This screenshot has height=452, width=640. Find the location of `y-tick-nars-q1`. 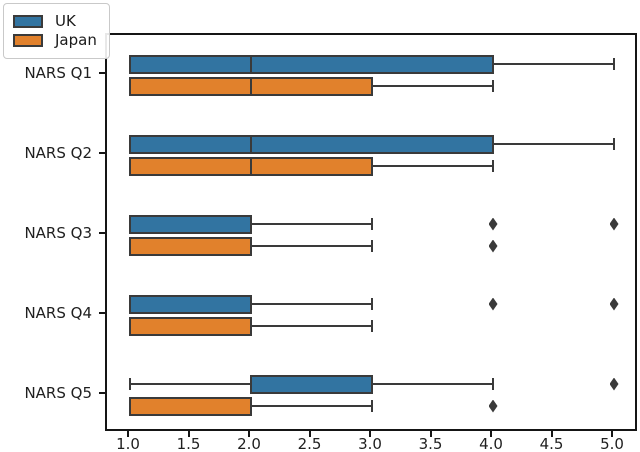

y-tick-nars-q1 is located at coordinates (102, 73).